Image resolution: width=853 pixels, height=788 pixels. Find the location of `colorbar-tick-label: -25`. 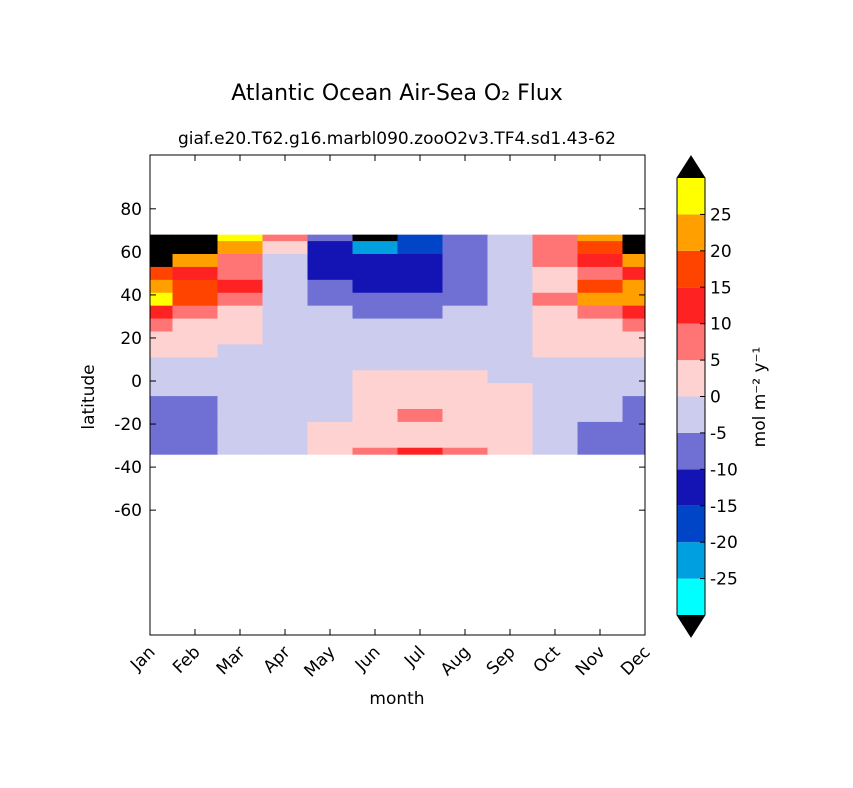

colorbar-tick-label: -25 is located at coordinates (724, 580).